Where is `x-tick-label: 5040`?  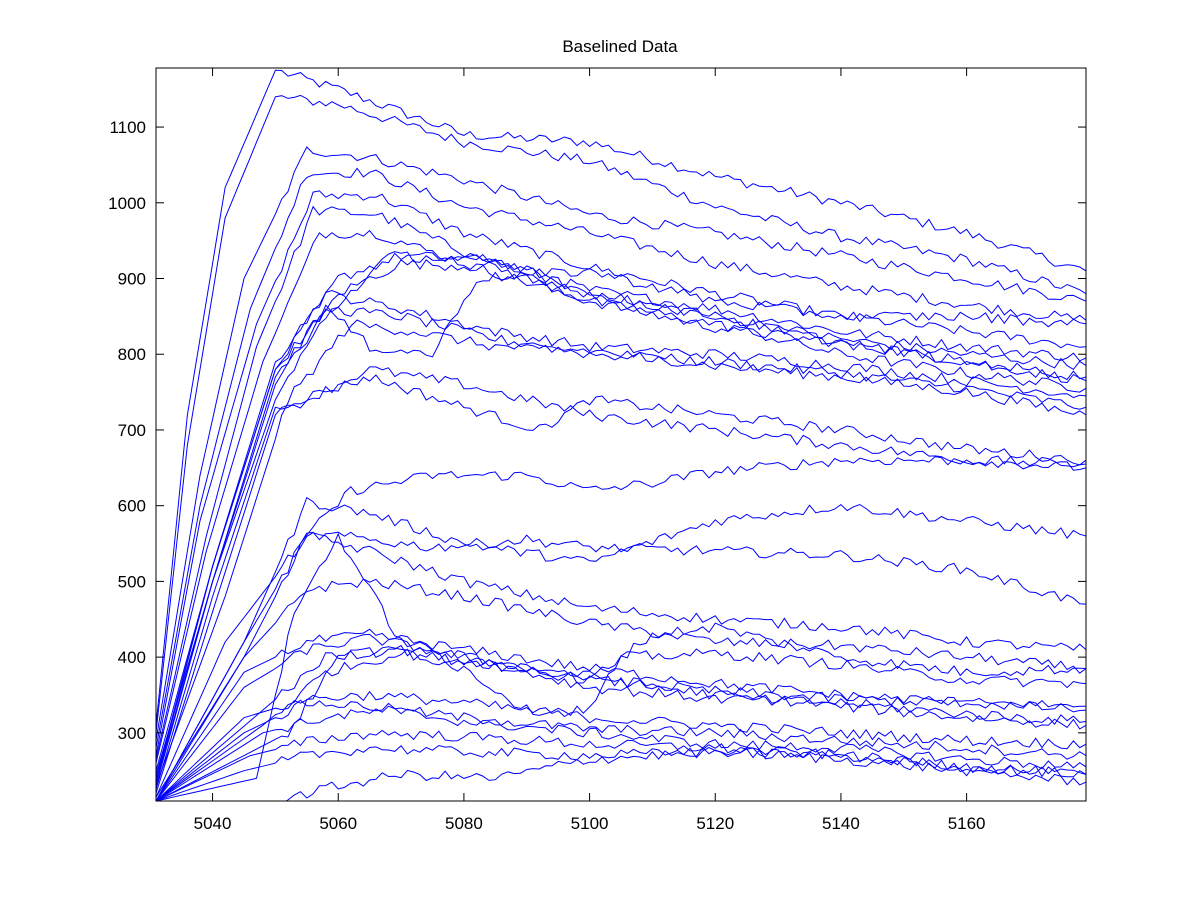
x-tick-label: 5040 is located at coordinates (213, 823).